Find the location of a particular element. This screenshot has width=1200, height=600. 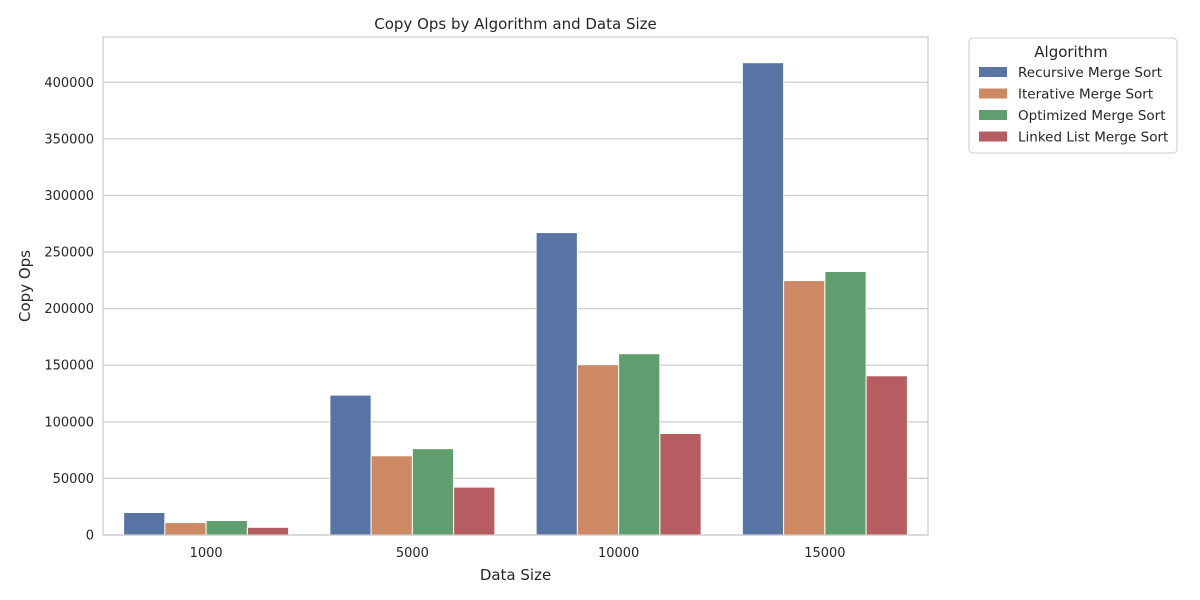

y-axis-title: Copy Ops is located at coordinates (25, 286).